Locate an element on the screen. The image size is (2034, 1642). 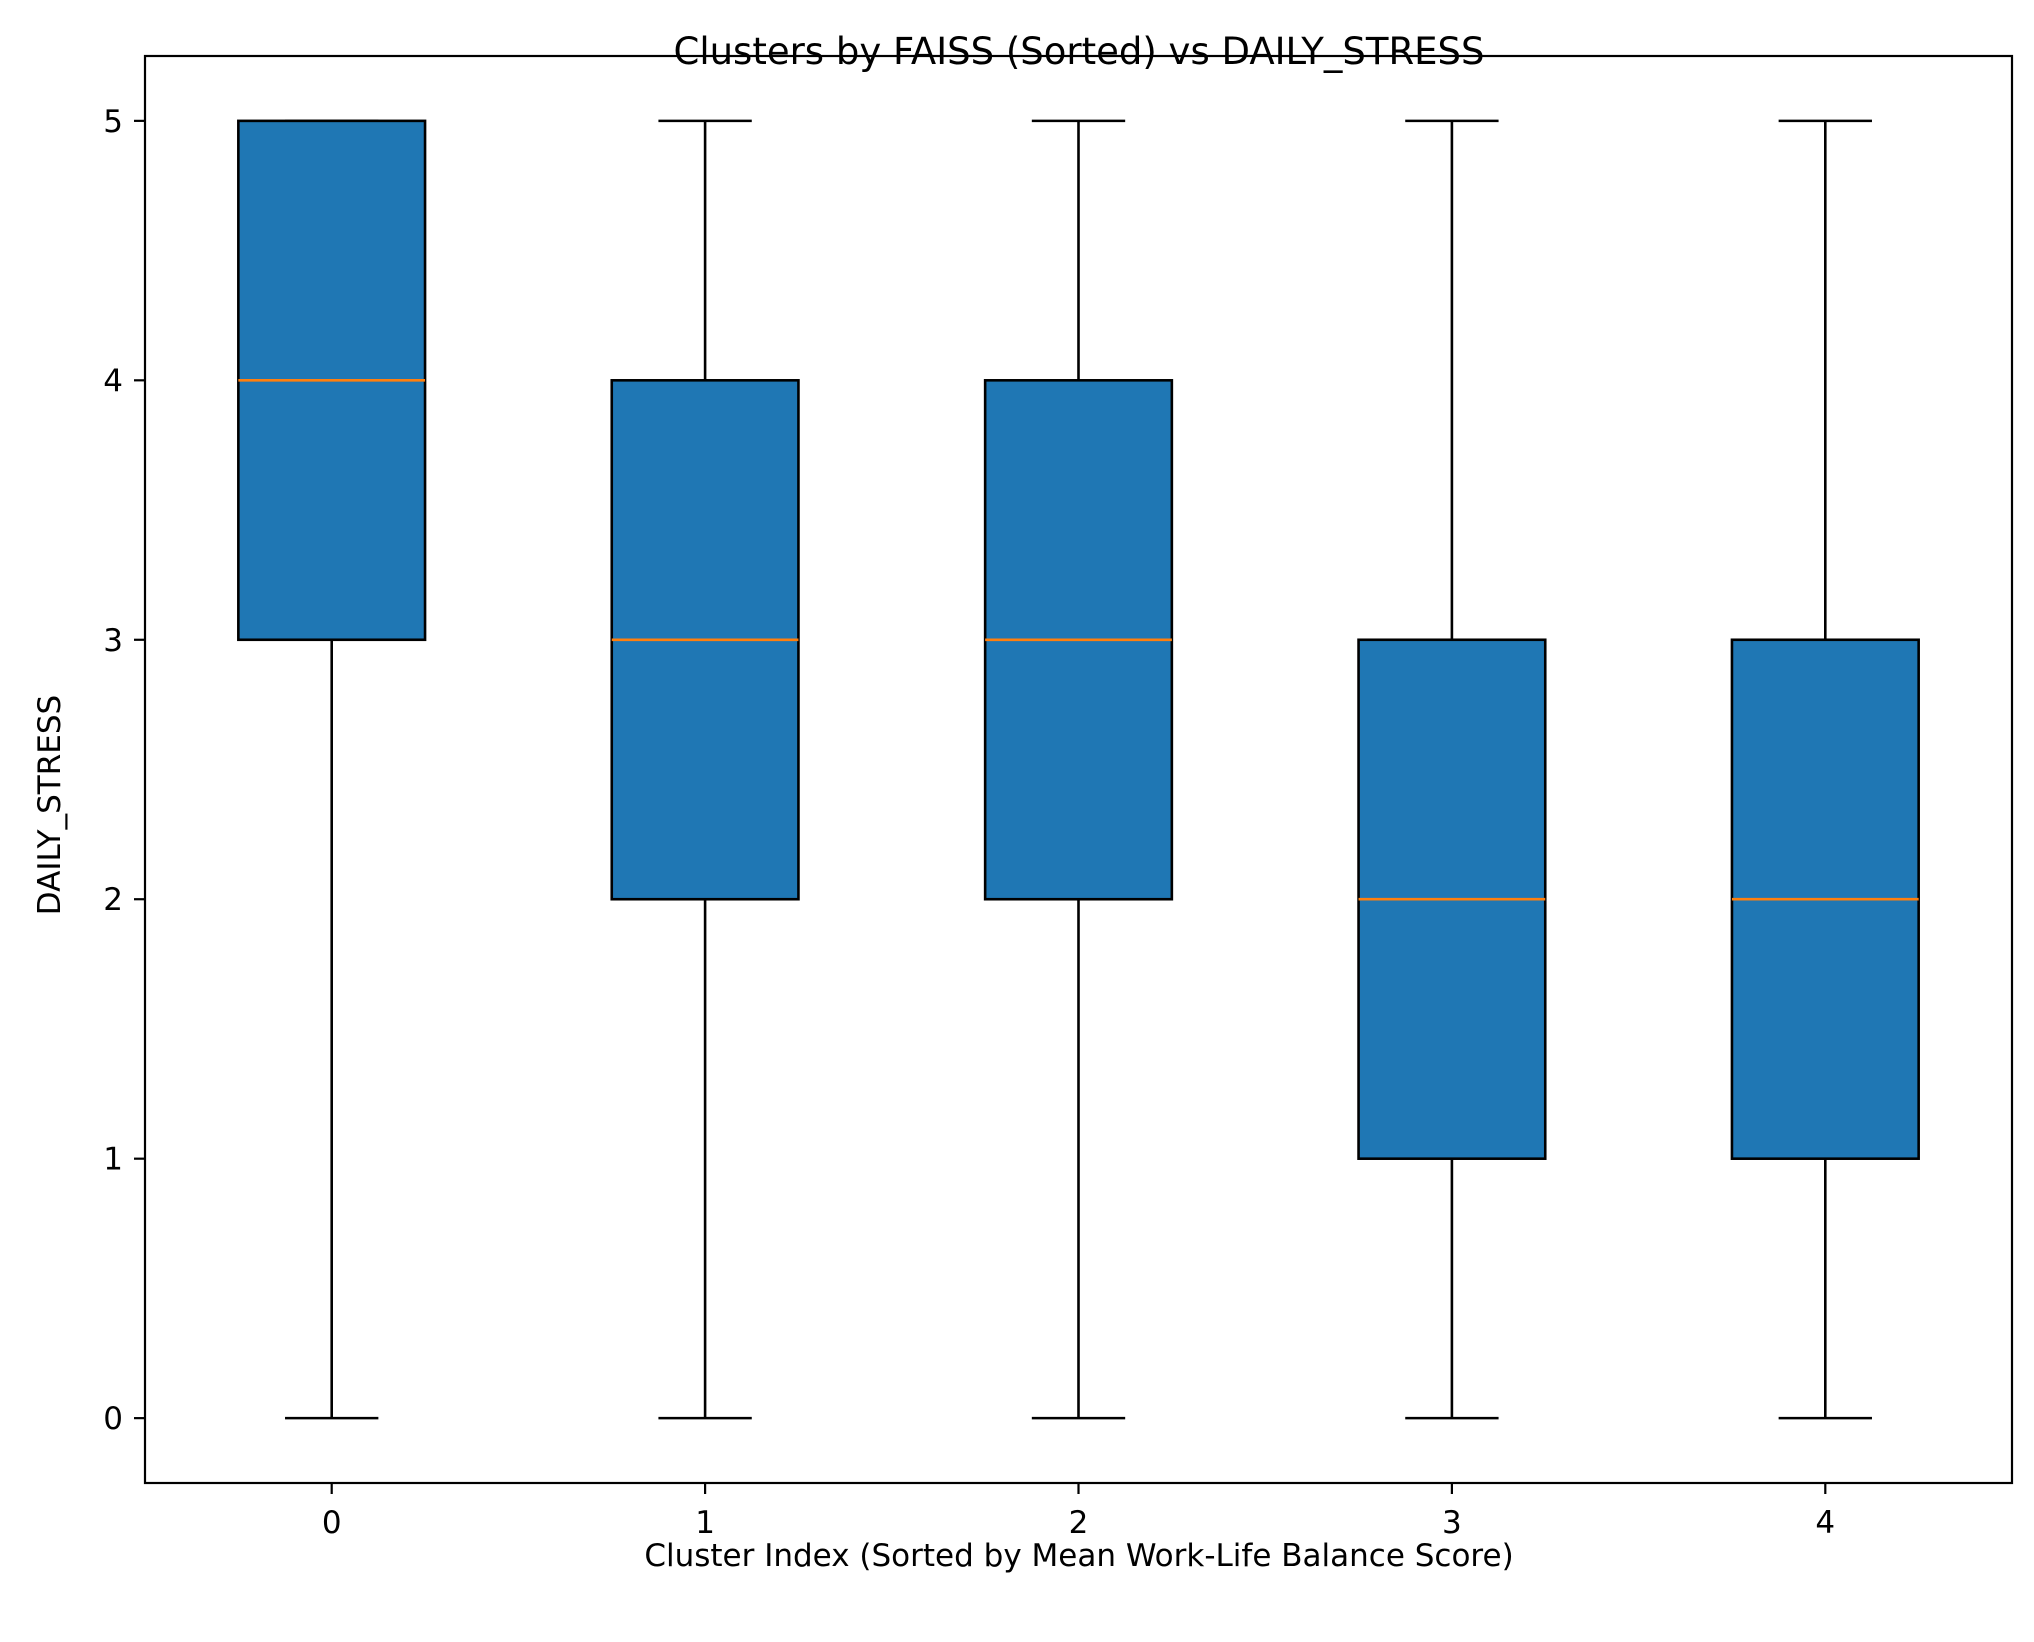
x-tick-label-2: 2 is located at coordinates (1079, 1523).